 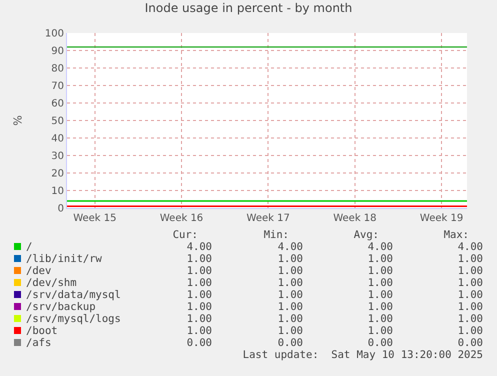 I want to click on text: Cur:, so click(x=185, y=235).